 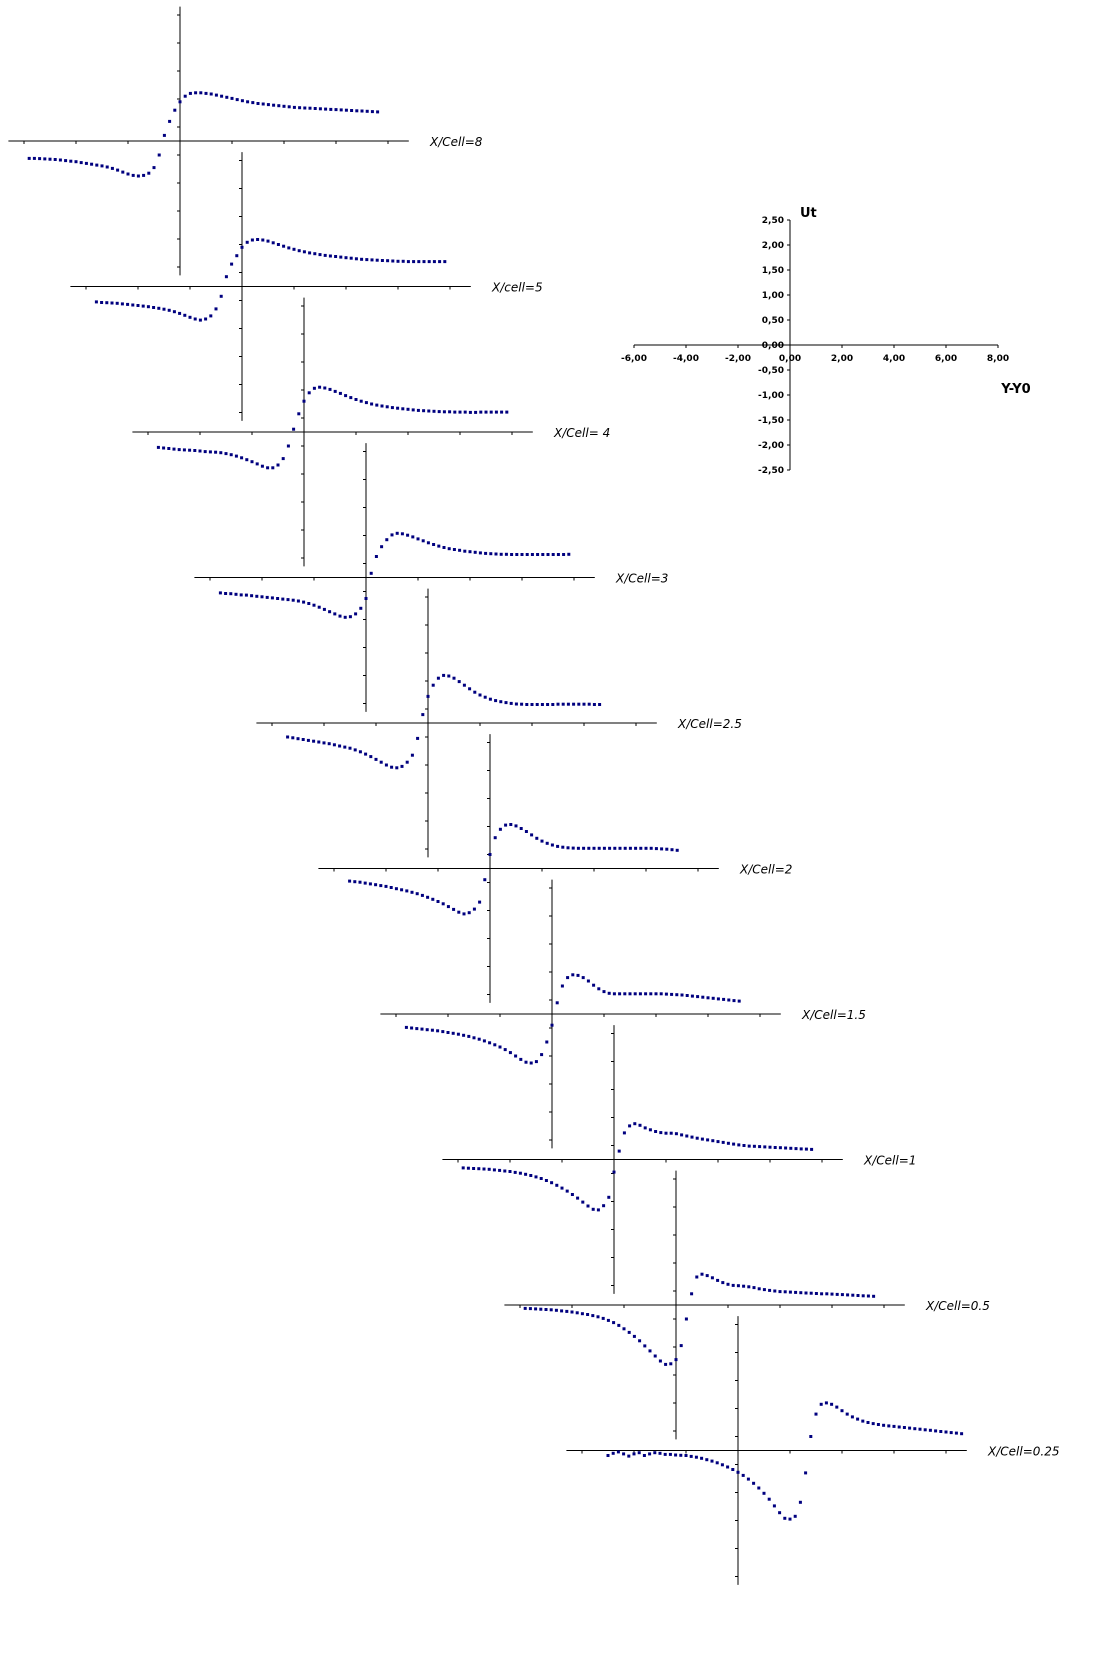 I want to click on profile-9: X/Cell=0.25, so click(x=812, y=1450).